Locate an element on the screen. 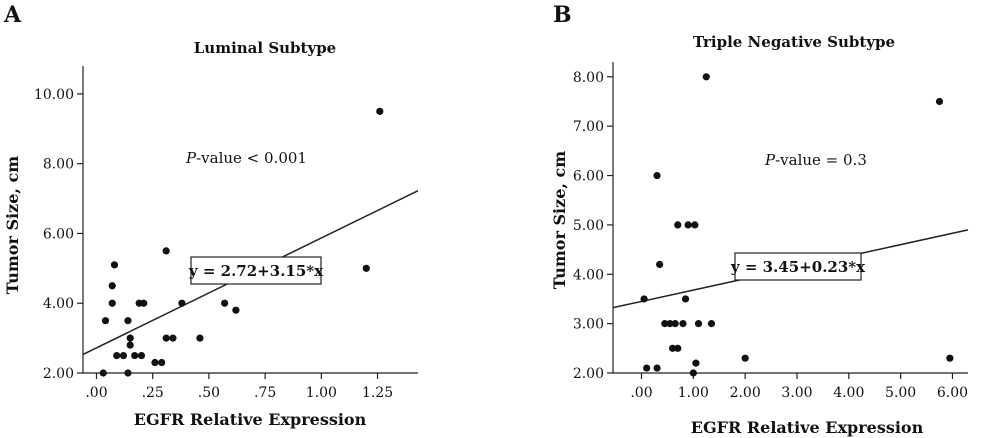 The width and height of the screenshot is (1000, 438). x-tick-label: 5.00 is located at coordinates (900, 393).